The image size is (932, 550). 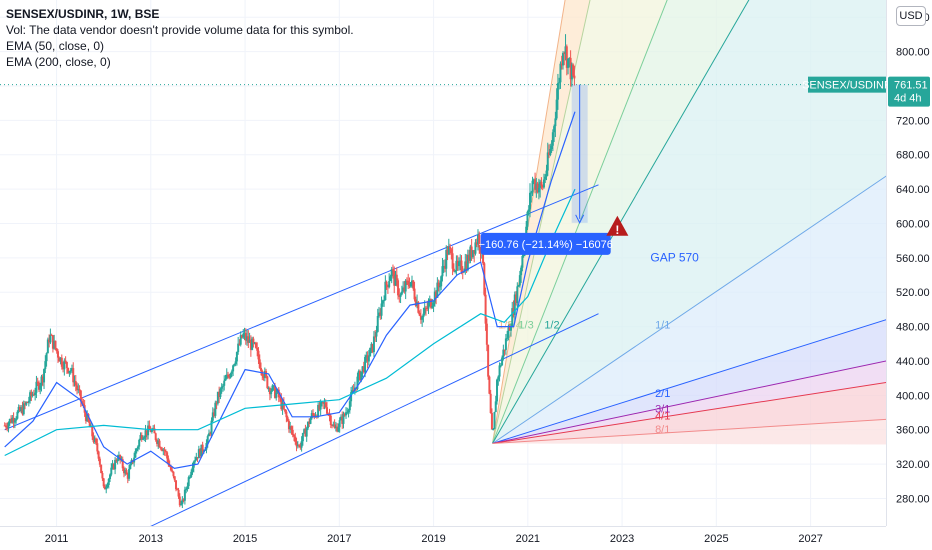 What do you see at coordinates (911, 16) in the screenshot?
I see `currency-button: USD` at bounding box center [911, 16].